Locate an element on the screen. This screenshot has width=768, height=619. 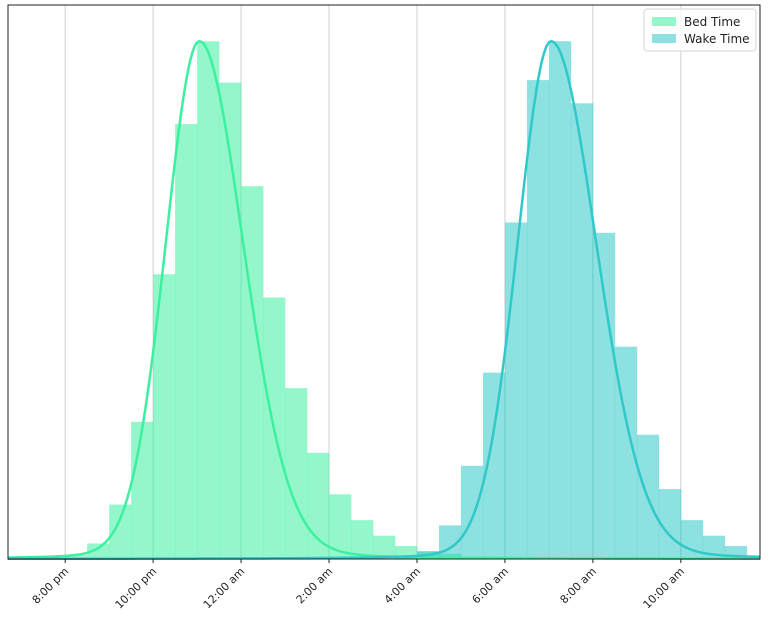
x-tick-label: 2:00 am is located at coordinates (314, 585).